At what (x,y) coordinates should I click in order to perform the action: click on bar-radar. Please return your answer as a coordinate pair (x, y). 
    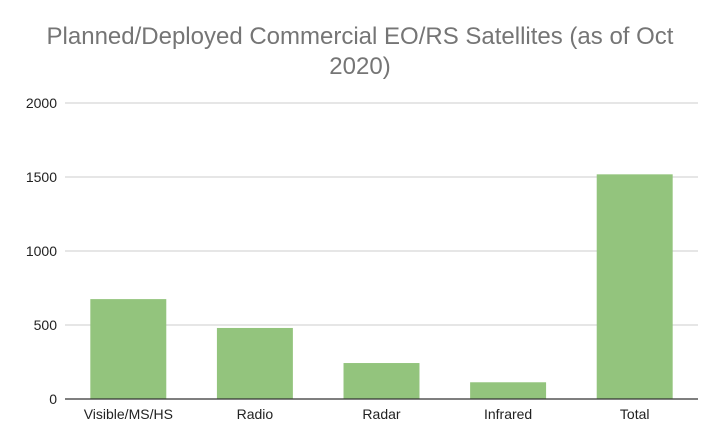
    Looking at the image, I should click on (381, 381).